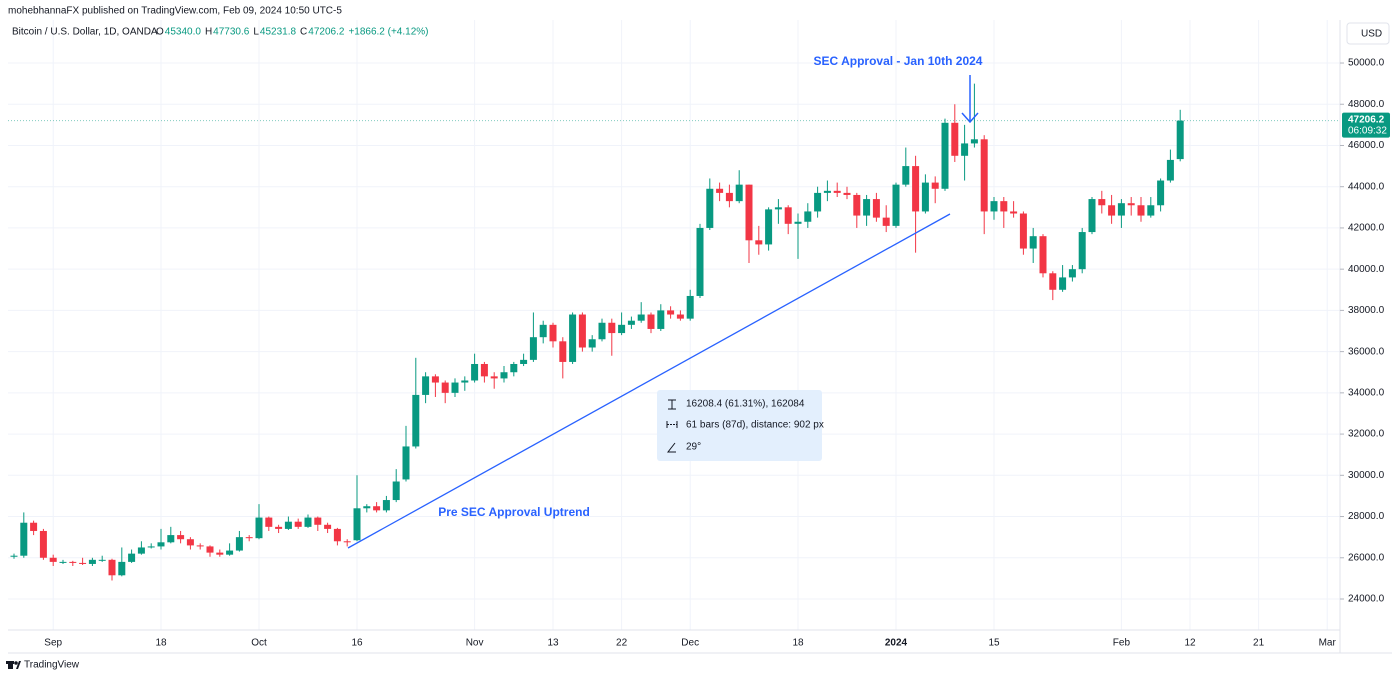  Describe the element at coordinates (755, 425) in the screenshot. I see `measure-text: 61 bars (87d), distance: 902 px` at that location.